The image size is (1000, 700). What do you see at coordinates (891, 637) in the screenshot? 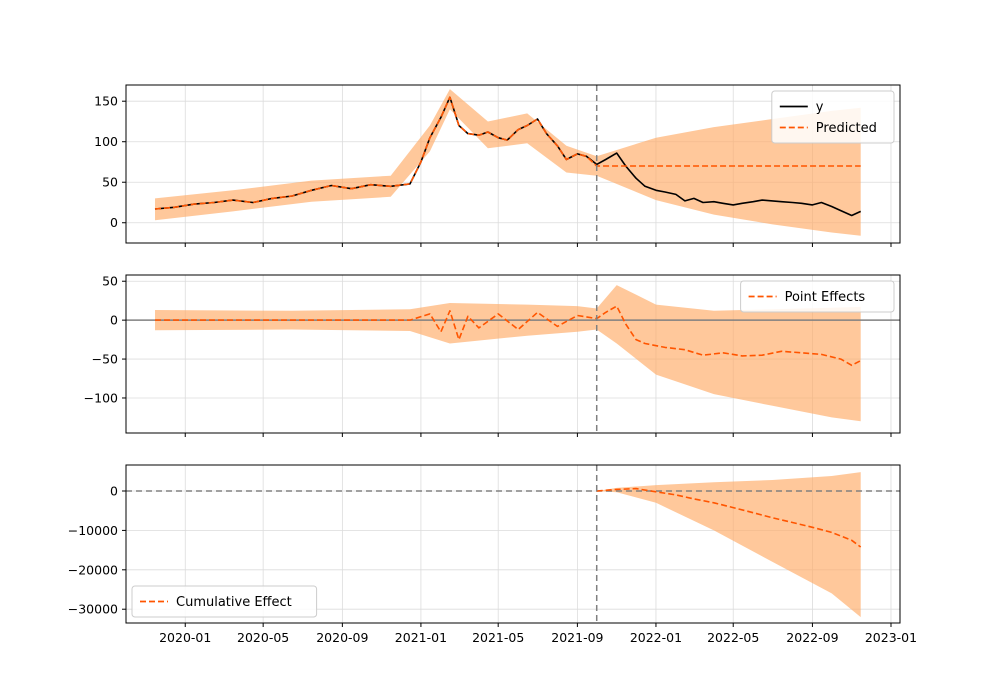
I see `x-tick-label-9: 2023-01` at bounding box center [891, 637].